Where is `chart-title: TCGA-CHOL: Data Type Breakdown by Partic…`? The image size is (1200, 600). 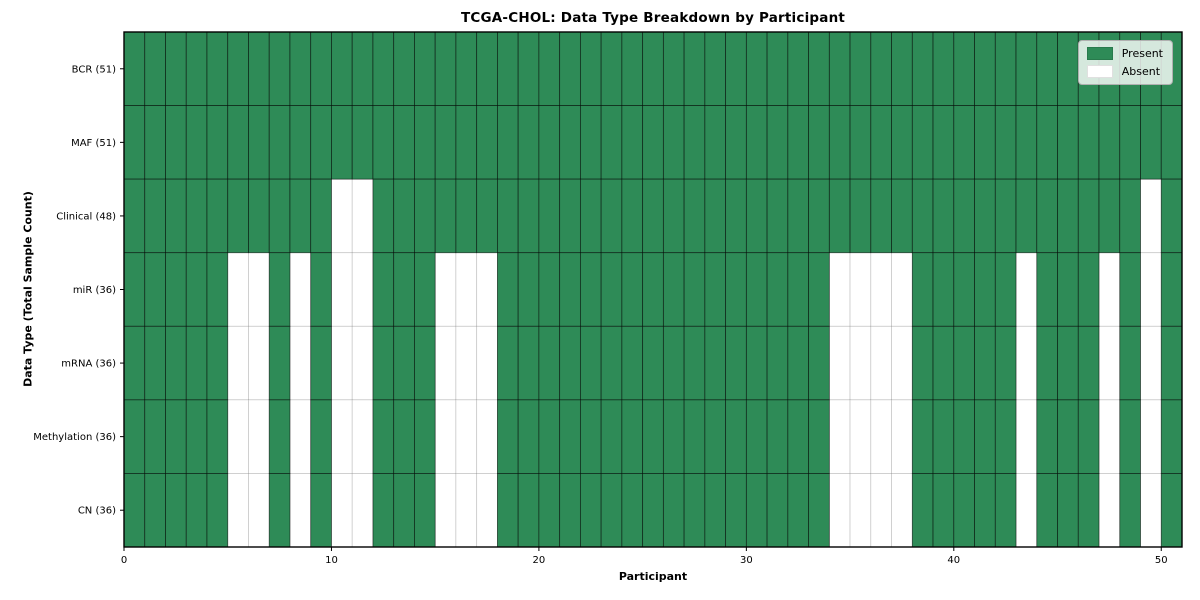
chart-title: TCGA-CHOL: Data Type Breakdown by Partic… is located at coordinates (653, 18).